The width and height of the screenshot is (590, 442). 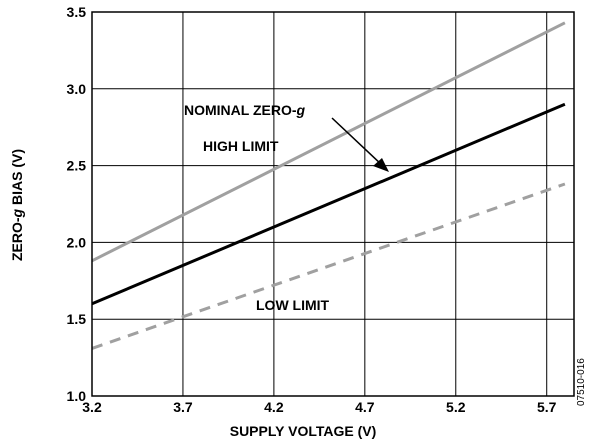 What do you see at coordinates (293, 305) in the screenshot?
I see `low-limit-label: LOW LIMIT` at bounding box center [293, 305].